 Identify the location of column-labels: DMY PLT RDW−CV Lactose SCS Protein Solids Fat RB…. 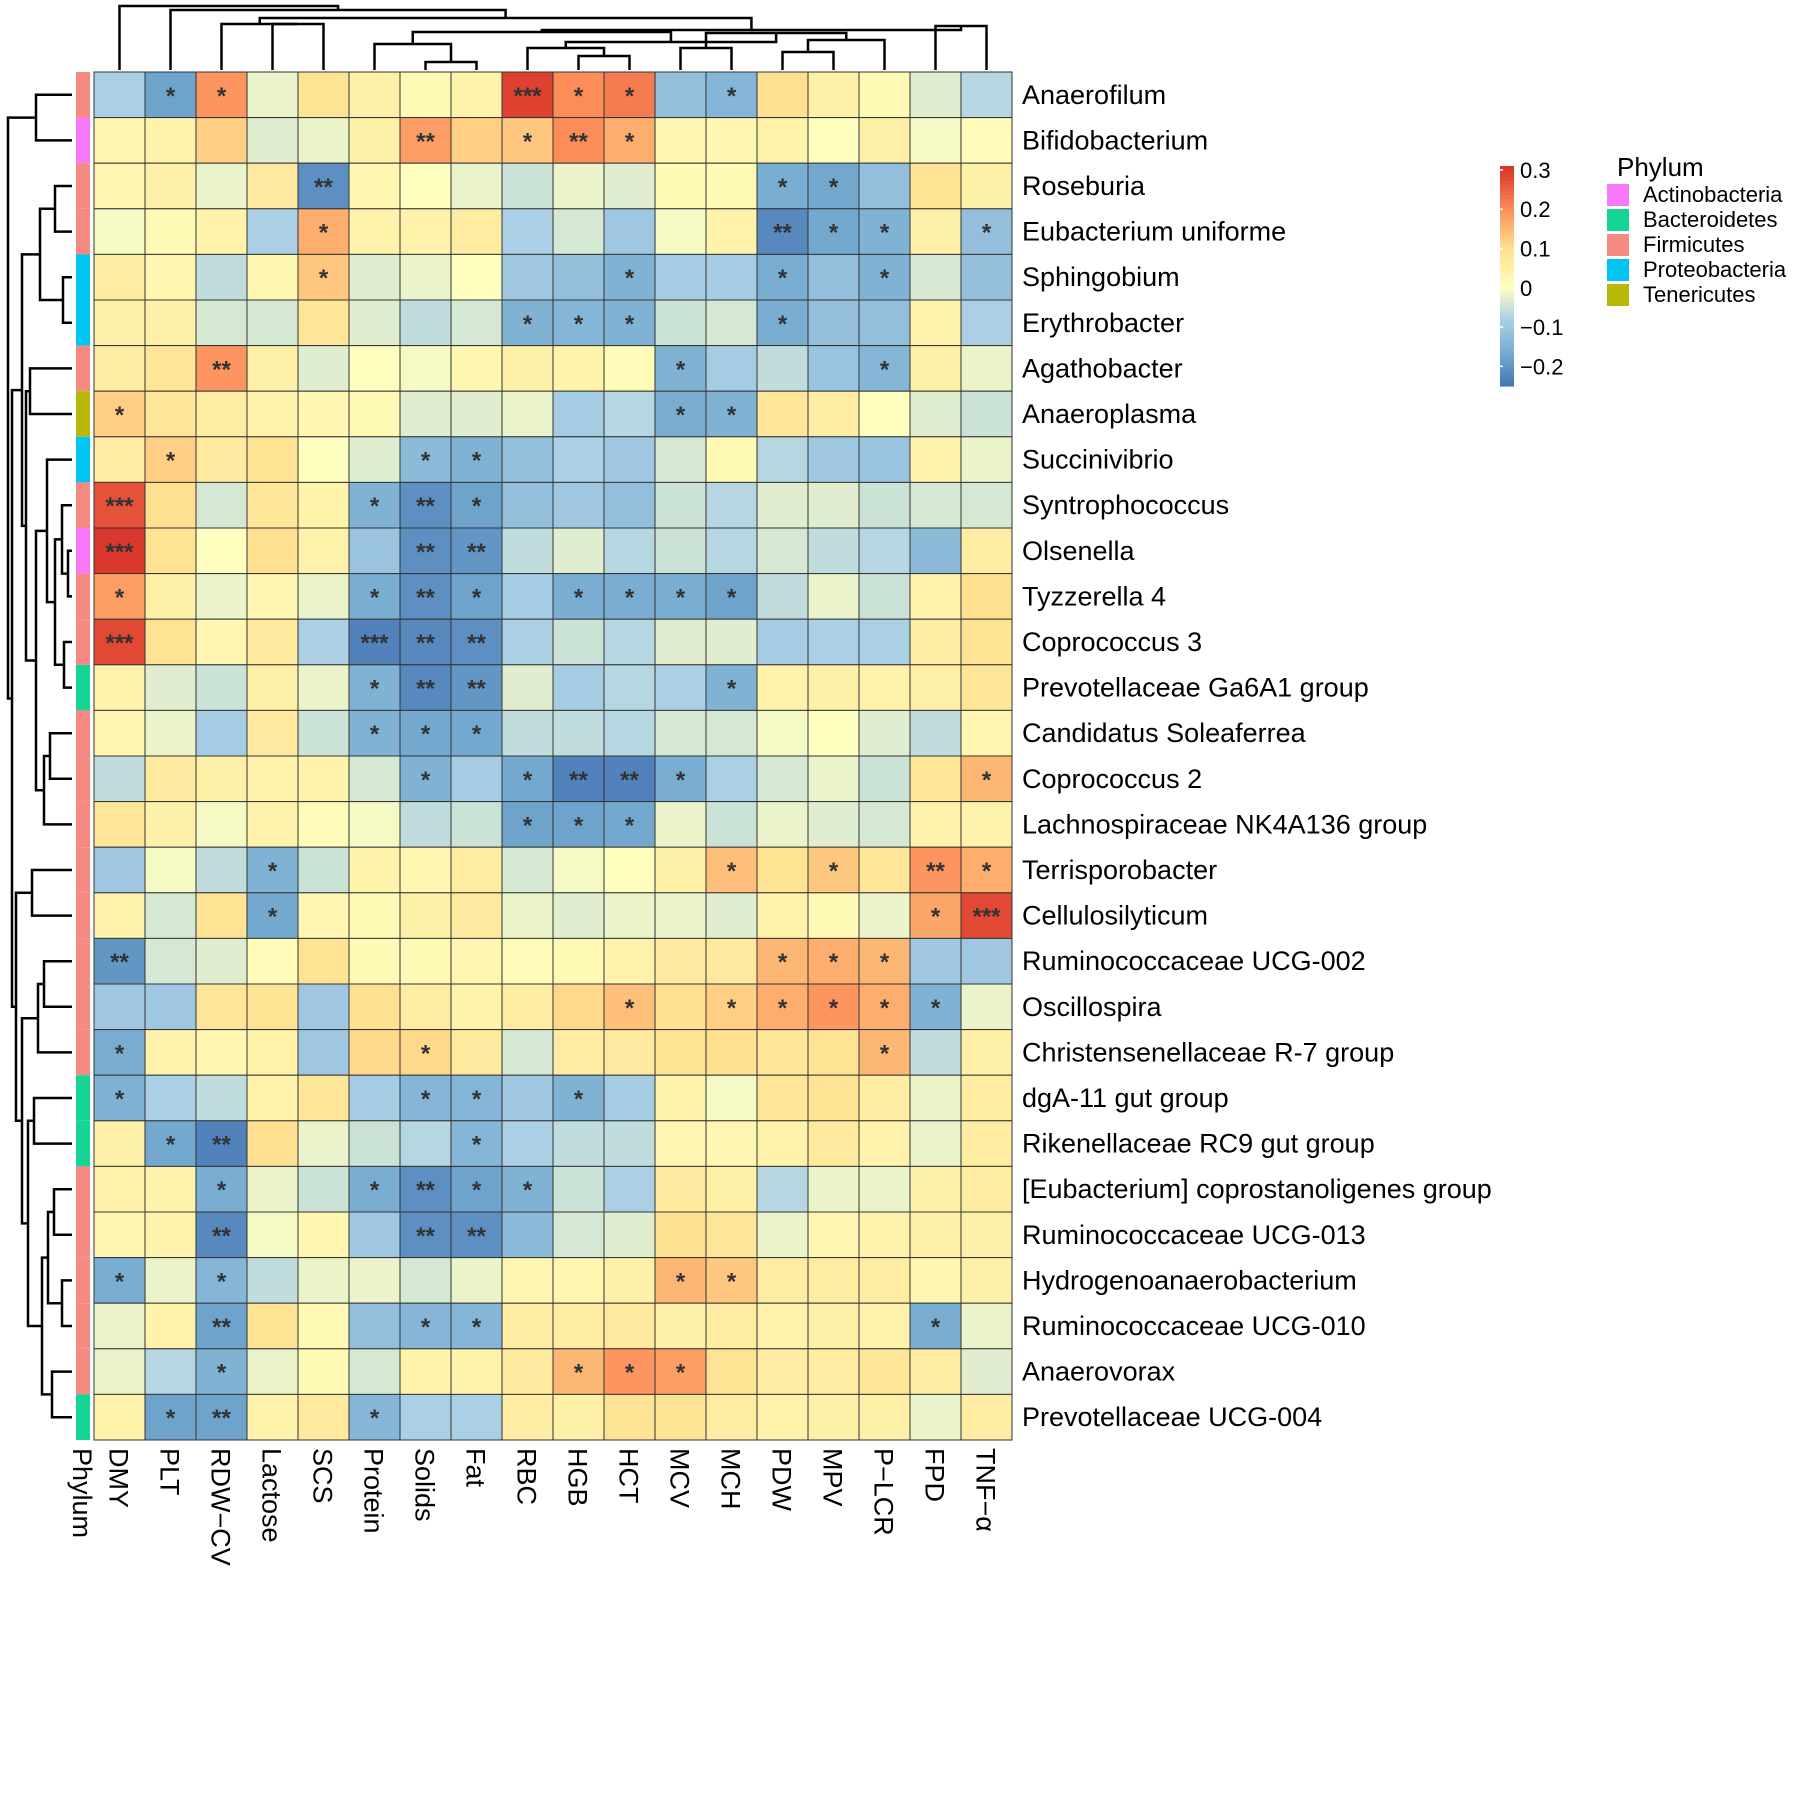
(552, 1507).